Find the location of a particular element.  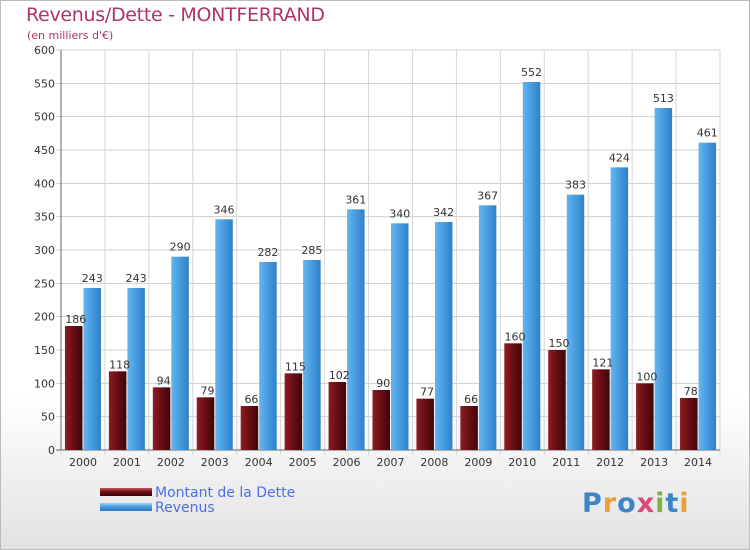

bar-dette-2003 is located at coordinates (205, 423).